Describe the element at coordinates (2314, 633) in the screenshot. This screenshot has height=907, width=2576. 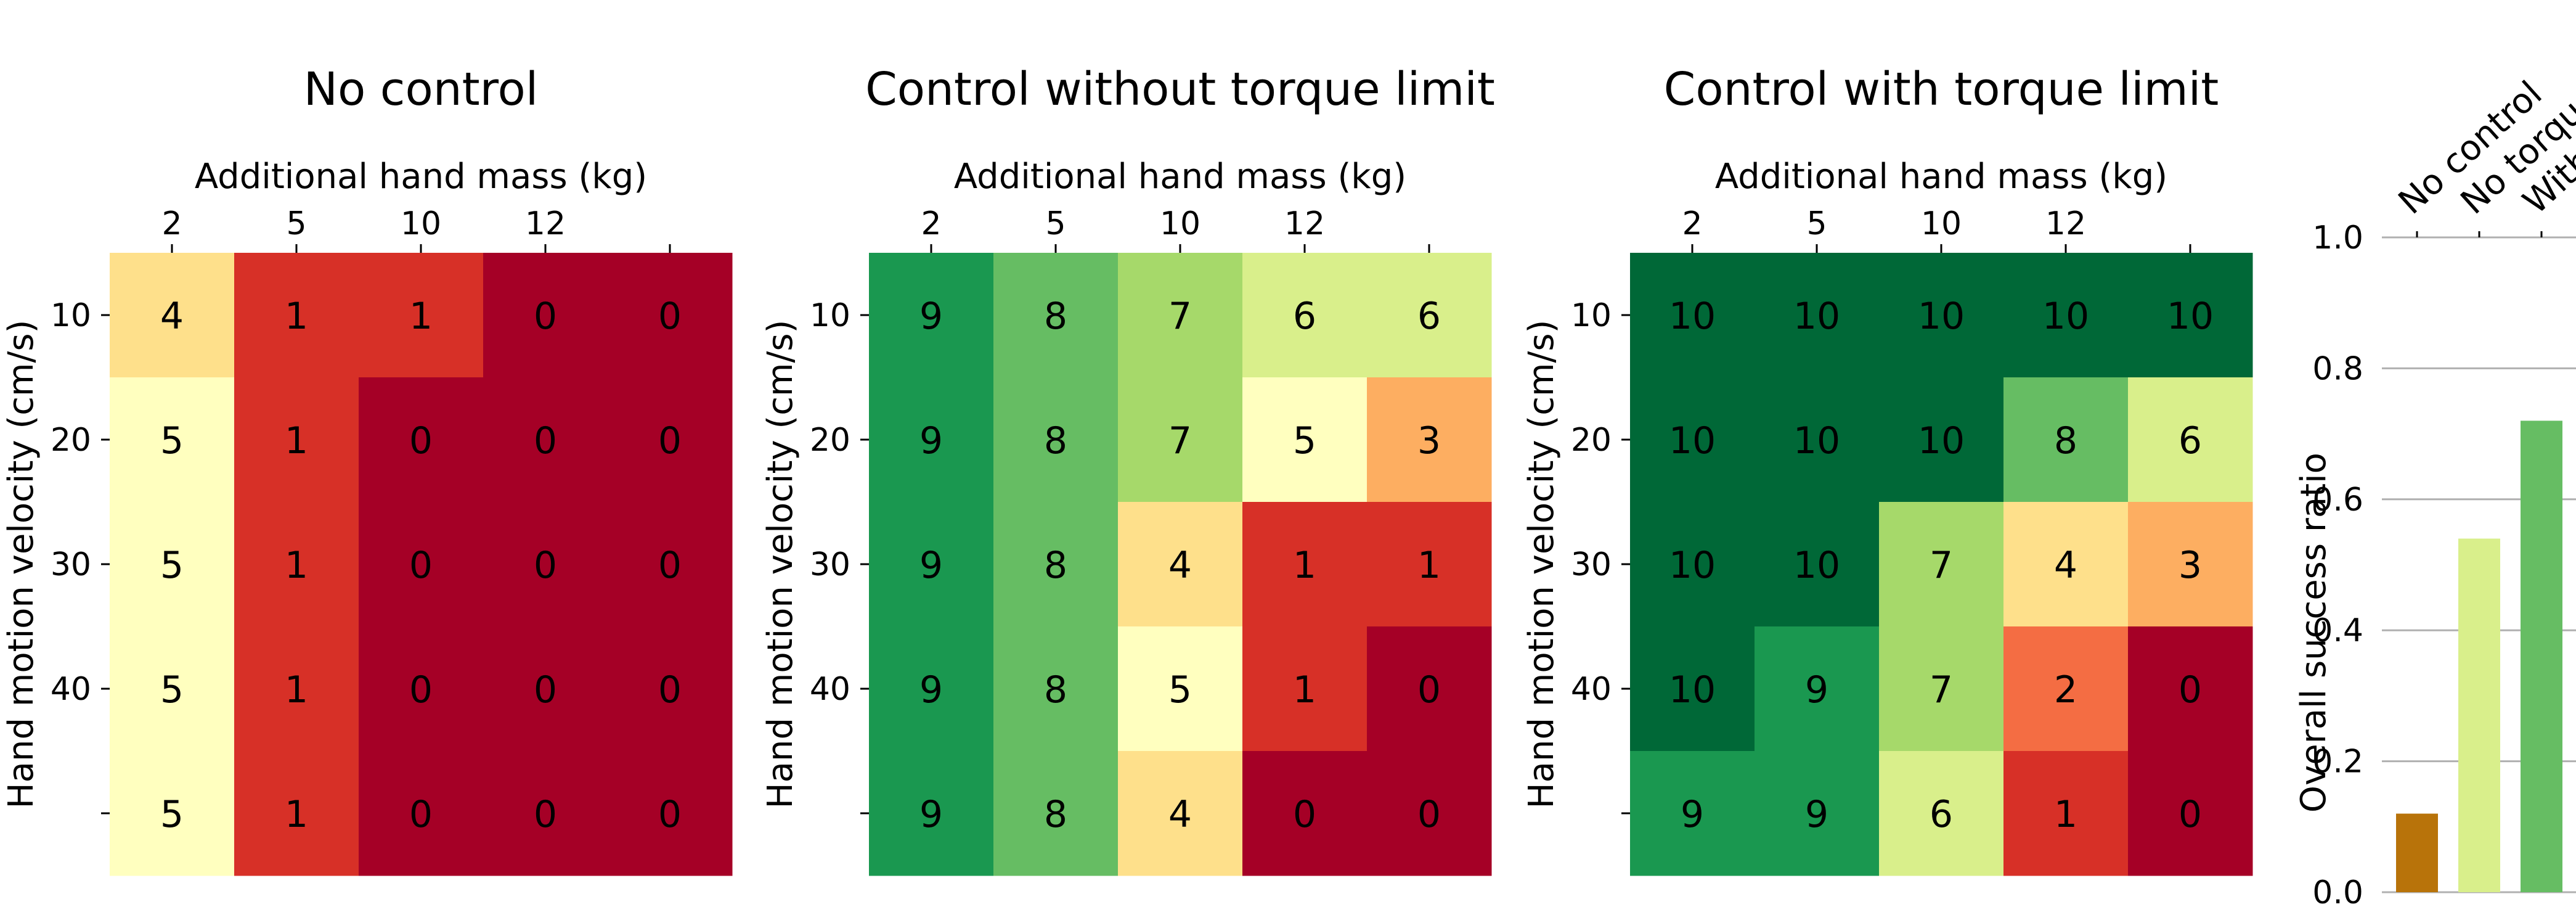
I see `y-axis-label: Overall success ratio` at that location.